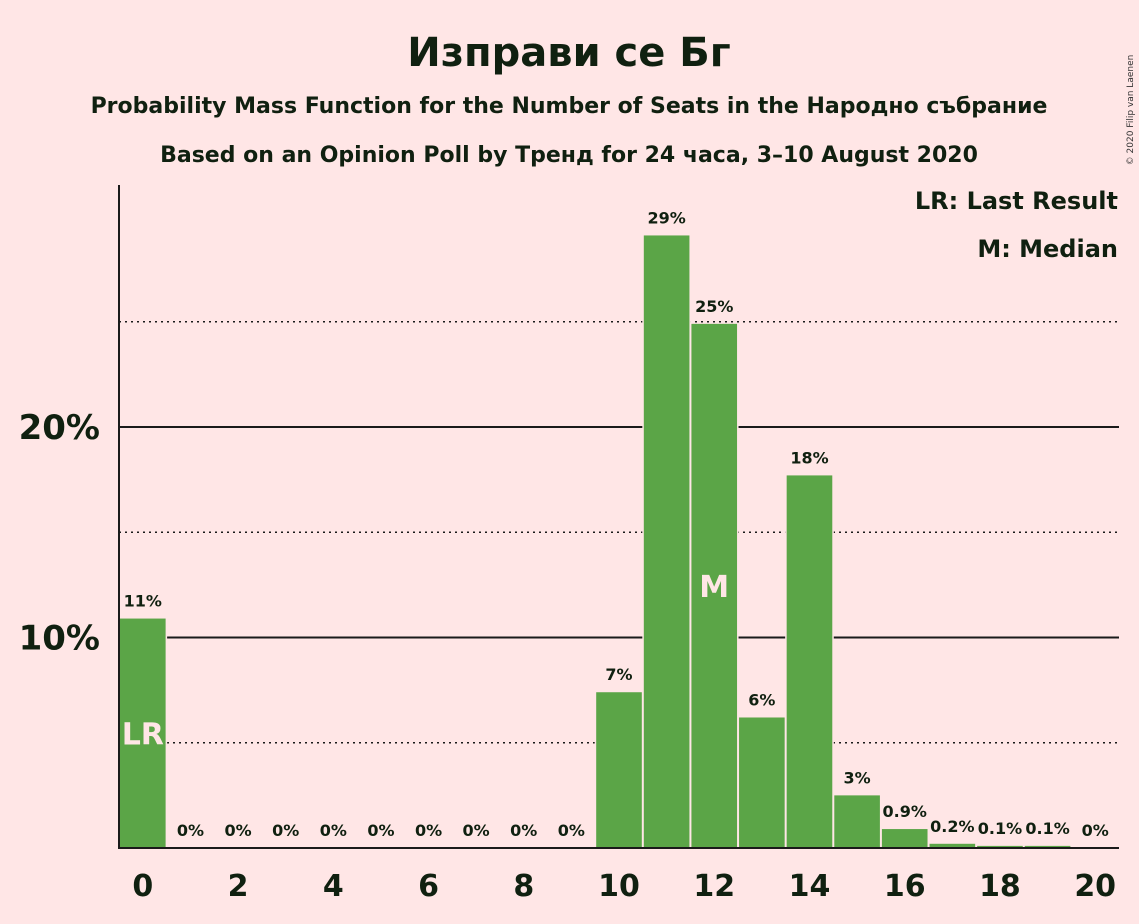 The height and width of the screenshot is (924, 1139). I want to click on median-marker: M, so click(714, 587).